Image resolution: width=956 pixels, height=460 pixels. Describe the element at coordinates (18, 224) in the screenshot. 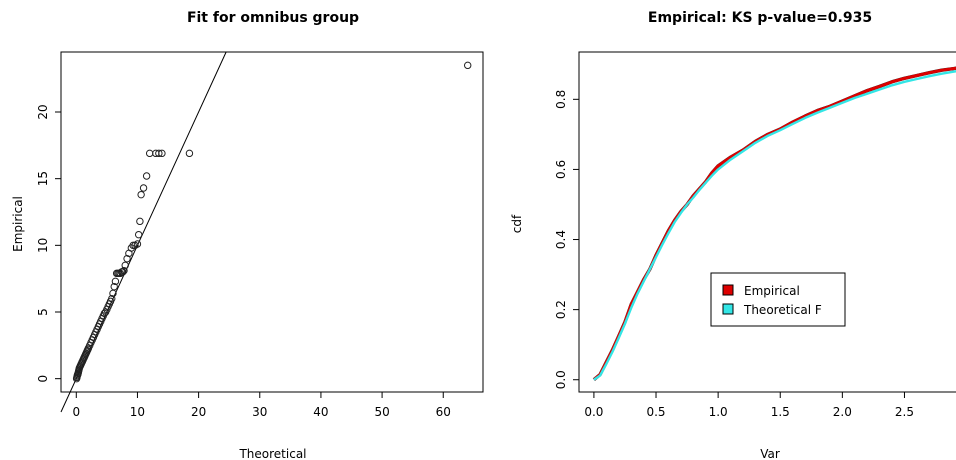

I see `qq-plot-ylabel: Empirical` at that location.